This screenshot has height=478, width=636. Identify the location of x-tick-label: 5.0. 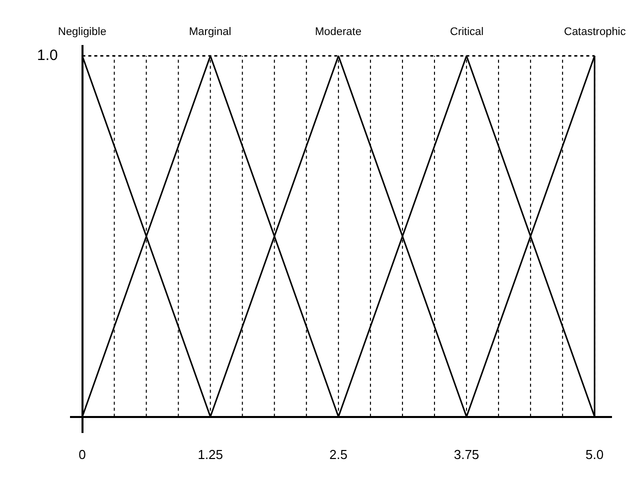
(595, 454).